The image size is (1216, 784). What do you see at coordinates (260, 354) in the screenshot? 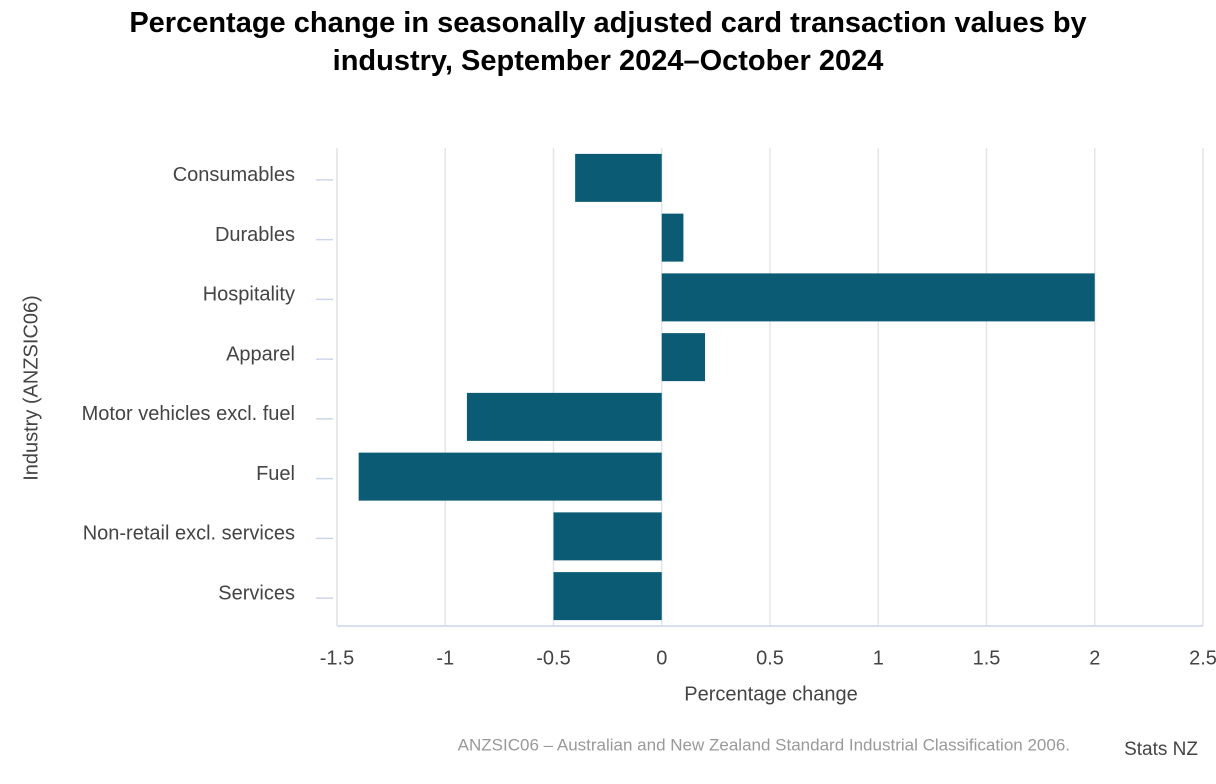
I see `y-tick-label: Apparel` at bounding box center [260, 354].